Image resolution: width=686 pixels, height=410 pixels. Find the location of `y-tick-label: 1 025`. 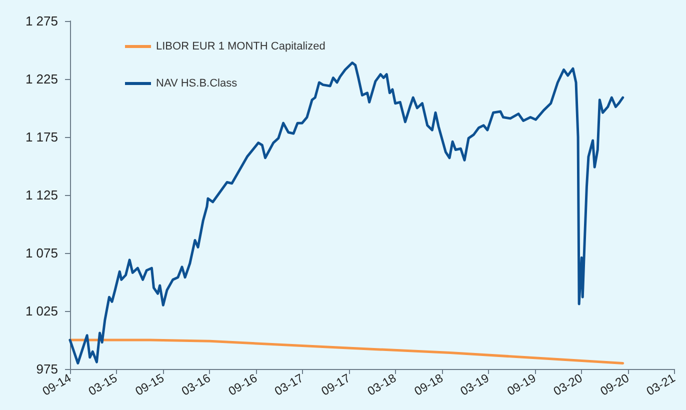

y-tick-label: 1 025 is located at coordinates (41, 311).